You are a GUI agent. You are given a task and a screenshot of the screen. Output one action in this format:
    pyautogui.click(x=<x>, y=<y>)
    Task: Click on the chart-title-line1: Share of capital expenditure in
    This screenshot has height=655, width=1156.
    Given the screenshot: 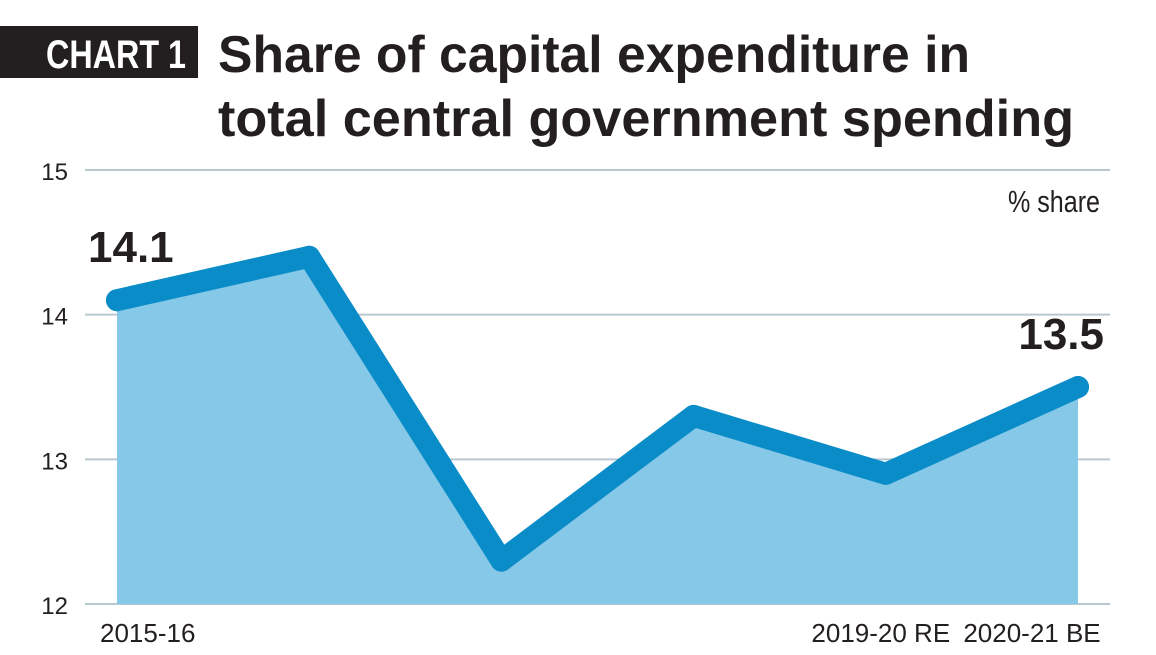 What is the action you would take?
    pyautogui.click(x=594, y=55)
    